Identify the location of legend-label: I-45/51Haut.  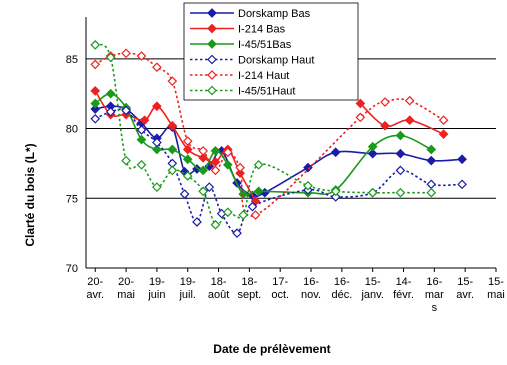
(266, 92).